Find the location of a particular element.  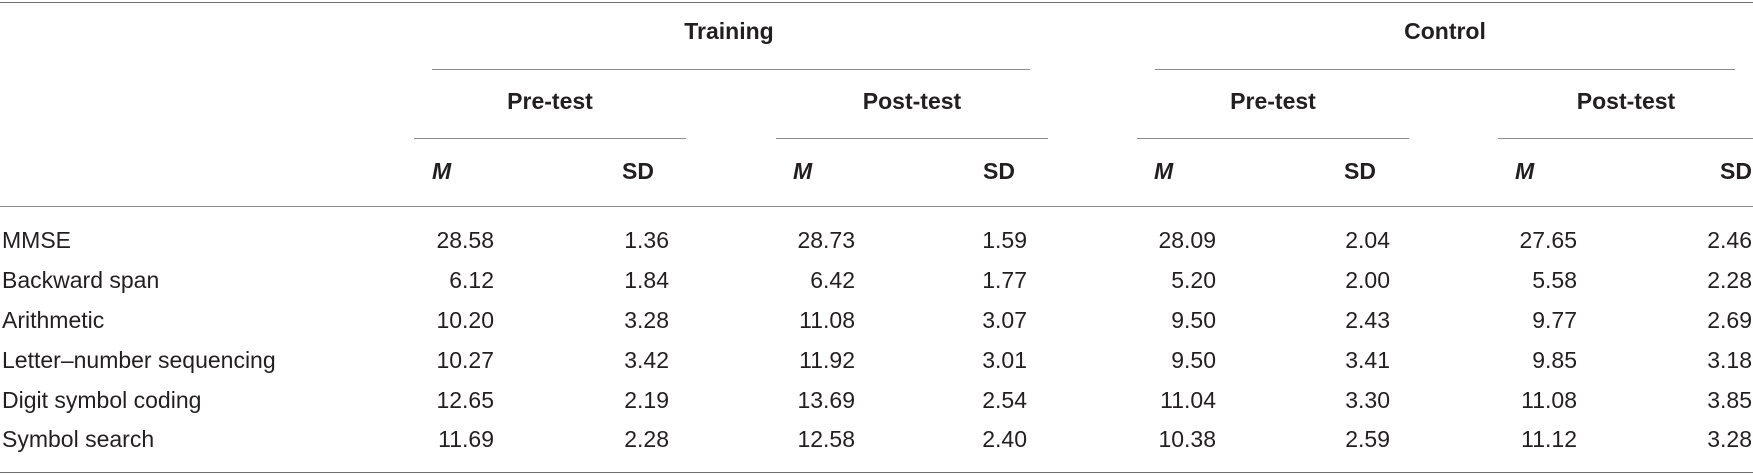

cell-sd: 2.04 is located at coordinates (1367, 240).